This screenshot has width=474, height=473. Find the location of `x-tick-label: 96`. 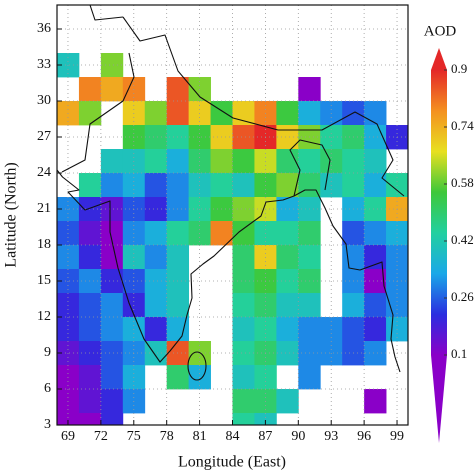

x-tick-label: 96 is located at coordinates (364, 436).